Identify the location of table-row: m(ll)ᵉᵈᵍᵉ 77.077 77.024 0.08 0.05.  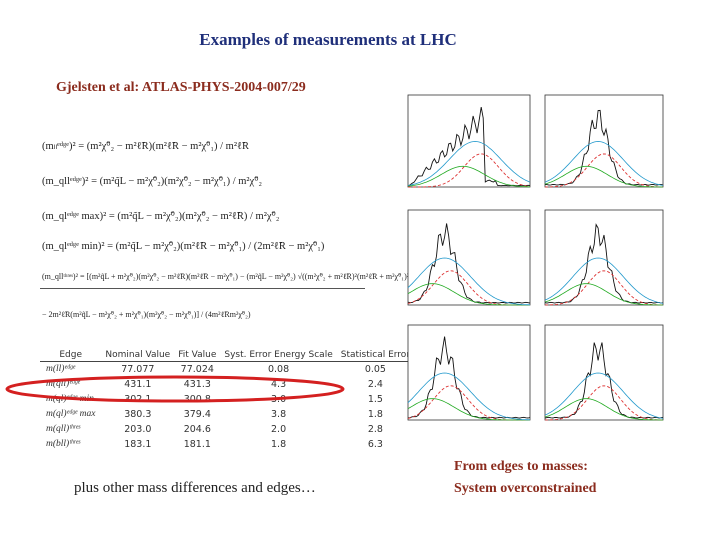
(227, 370).